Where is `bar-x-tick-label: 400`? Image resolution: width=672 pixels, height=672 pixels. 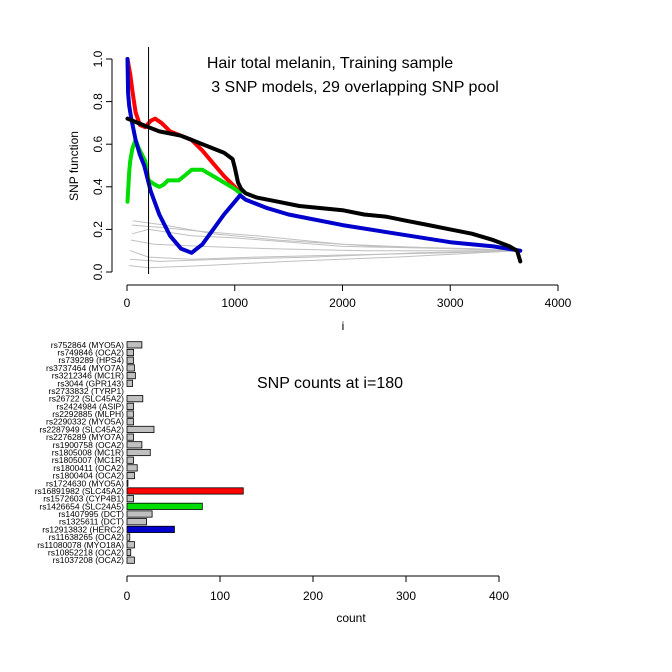
bar-x-tick-label: 400 is located at coordinates (499, 596).